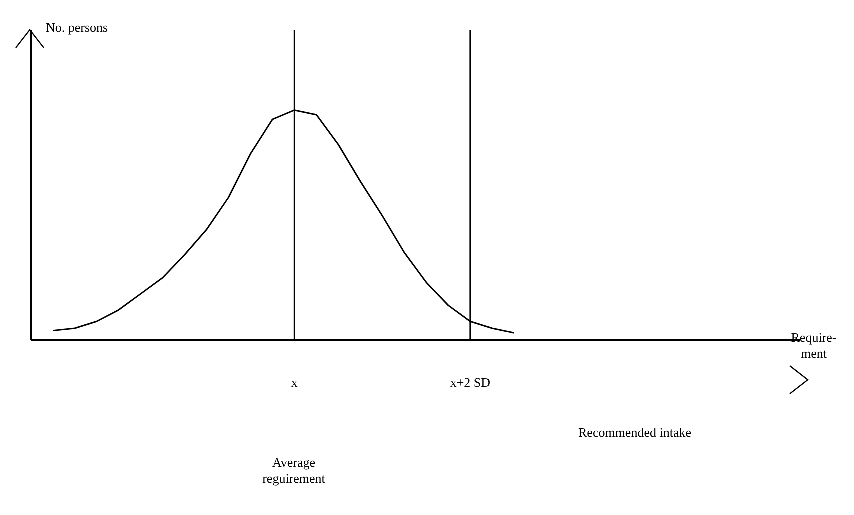 Image resolution: width=854 pixels, height=515 pixels. What do you see at coordinates (77, 28) in the screenshot?
I see `text: No. persons` at bounding box center [77, 28].